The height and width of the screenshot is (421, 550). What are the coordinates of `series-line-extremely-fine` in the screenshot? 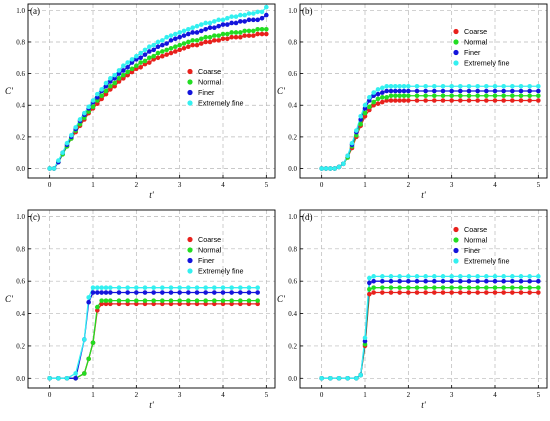 It's located at (430, 327).